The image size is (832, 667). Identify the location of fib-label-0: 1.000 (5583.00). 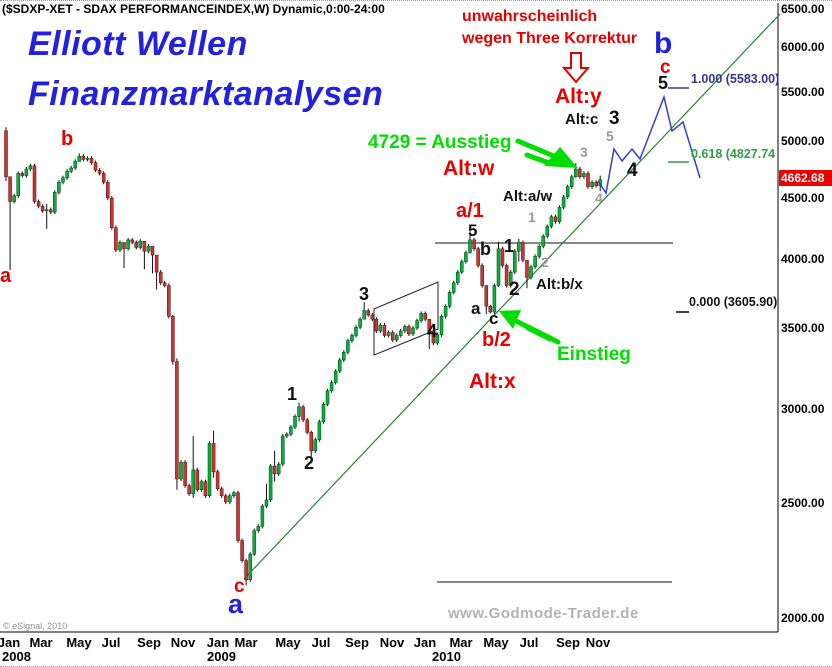
(735, 79).